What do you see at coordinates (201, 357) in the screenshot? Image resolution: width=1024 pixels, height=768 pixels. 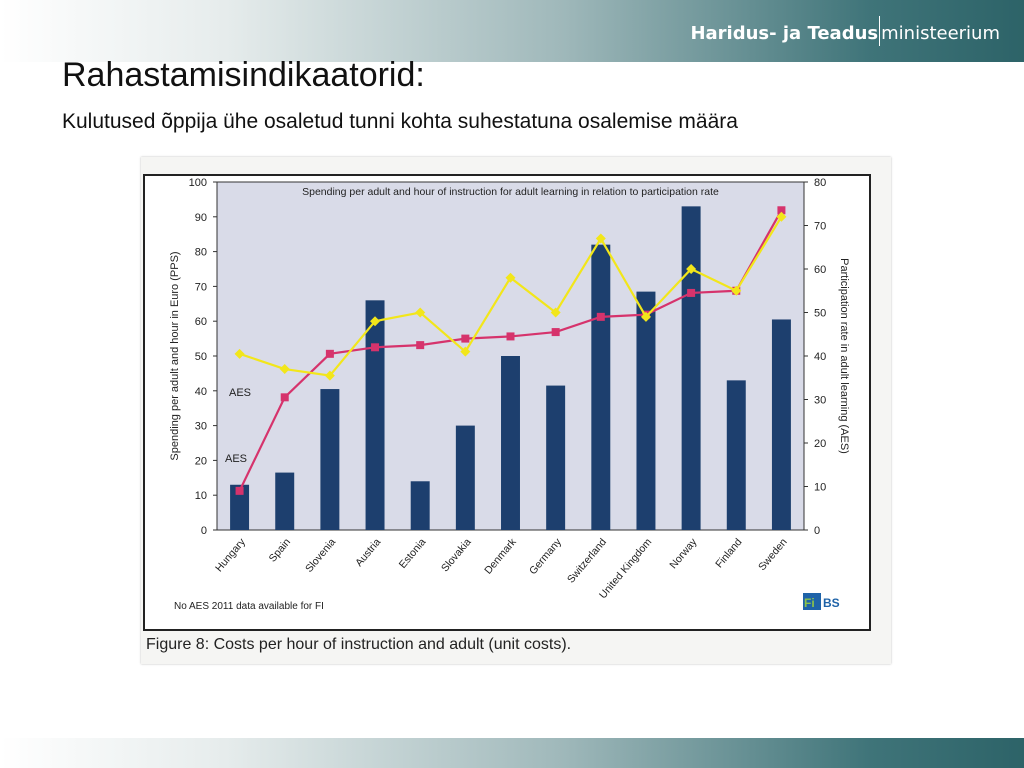 I see `y-tick-label: 50` at bounding box center [201, 357].